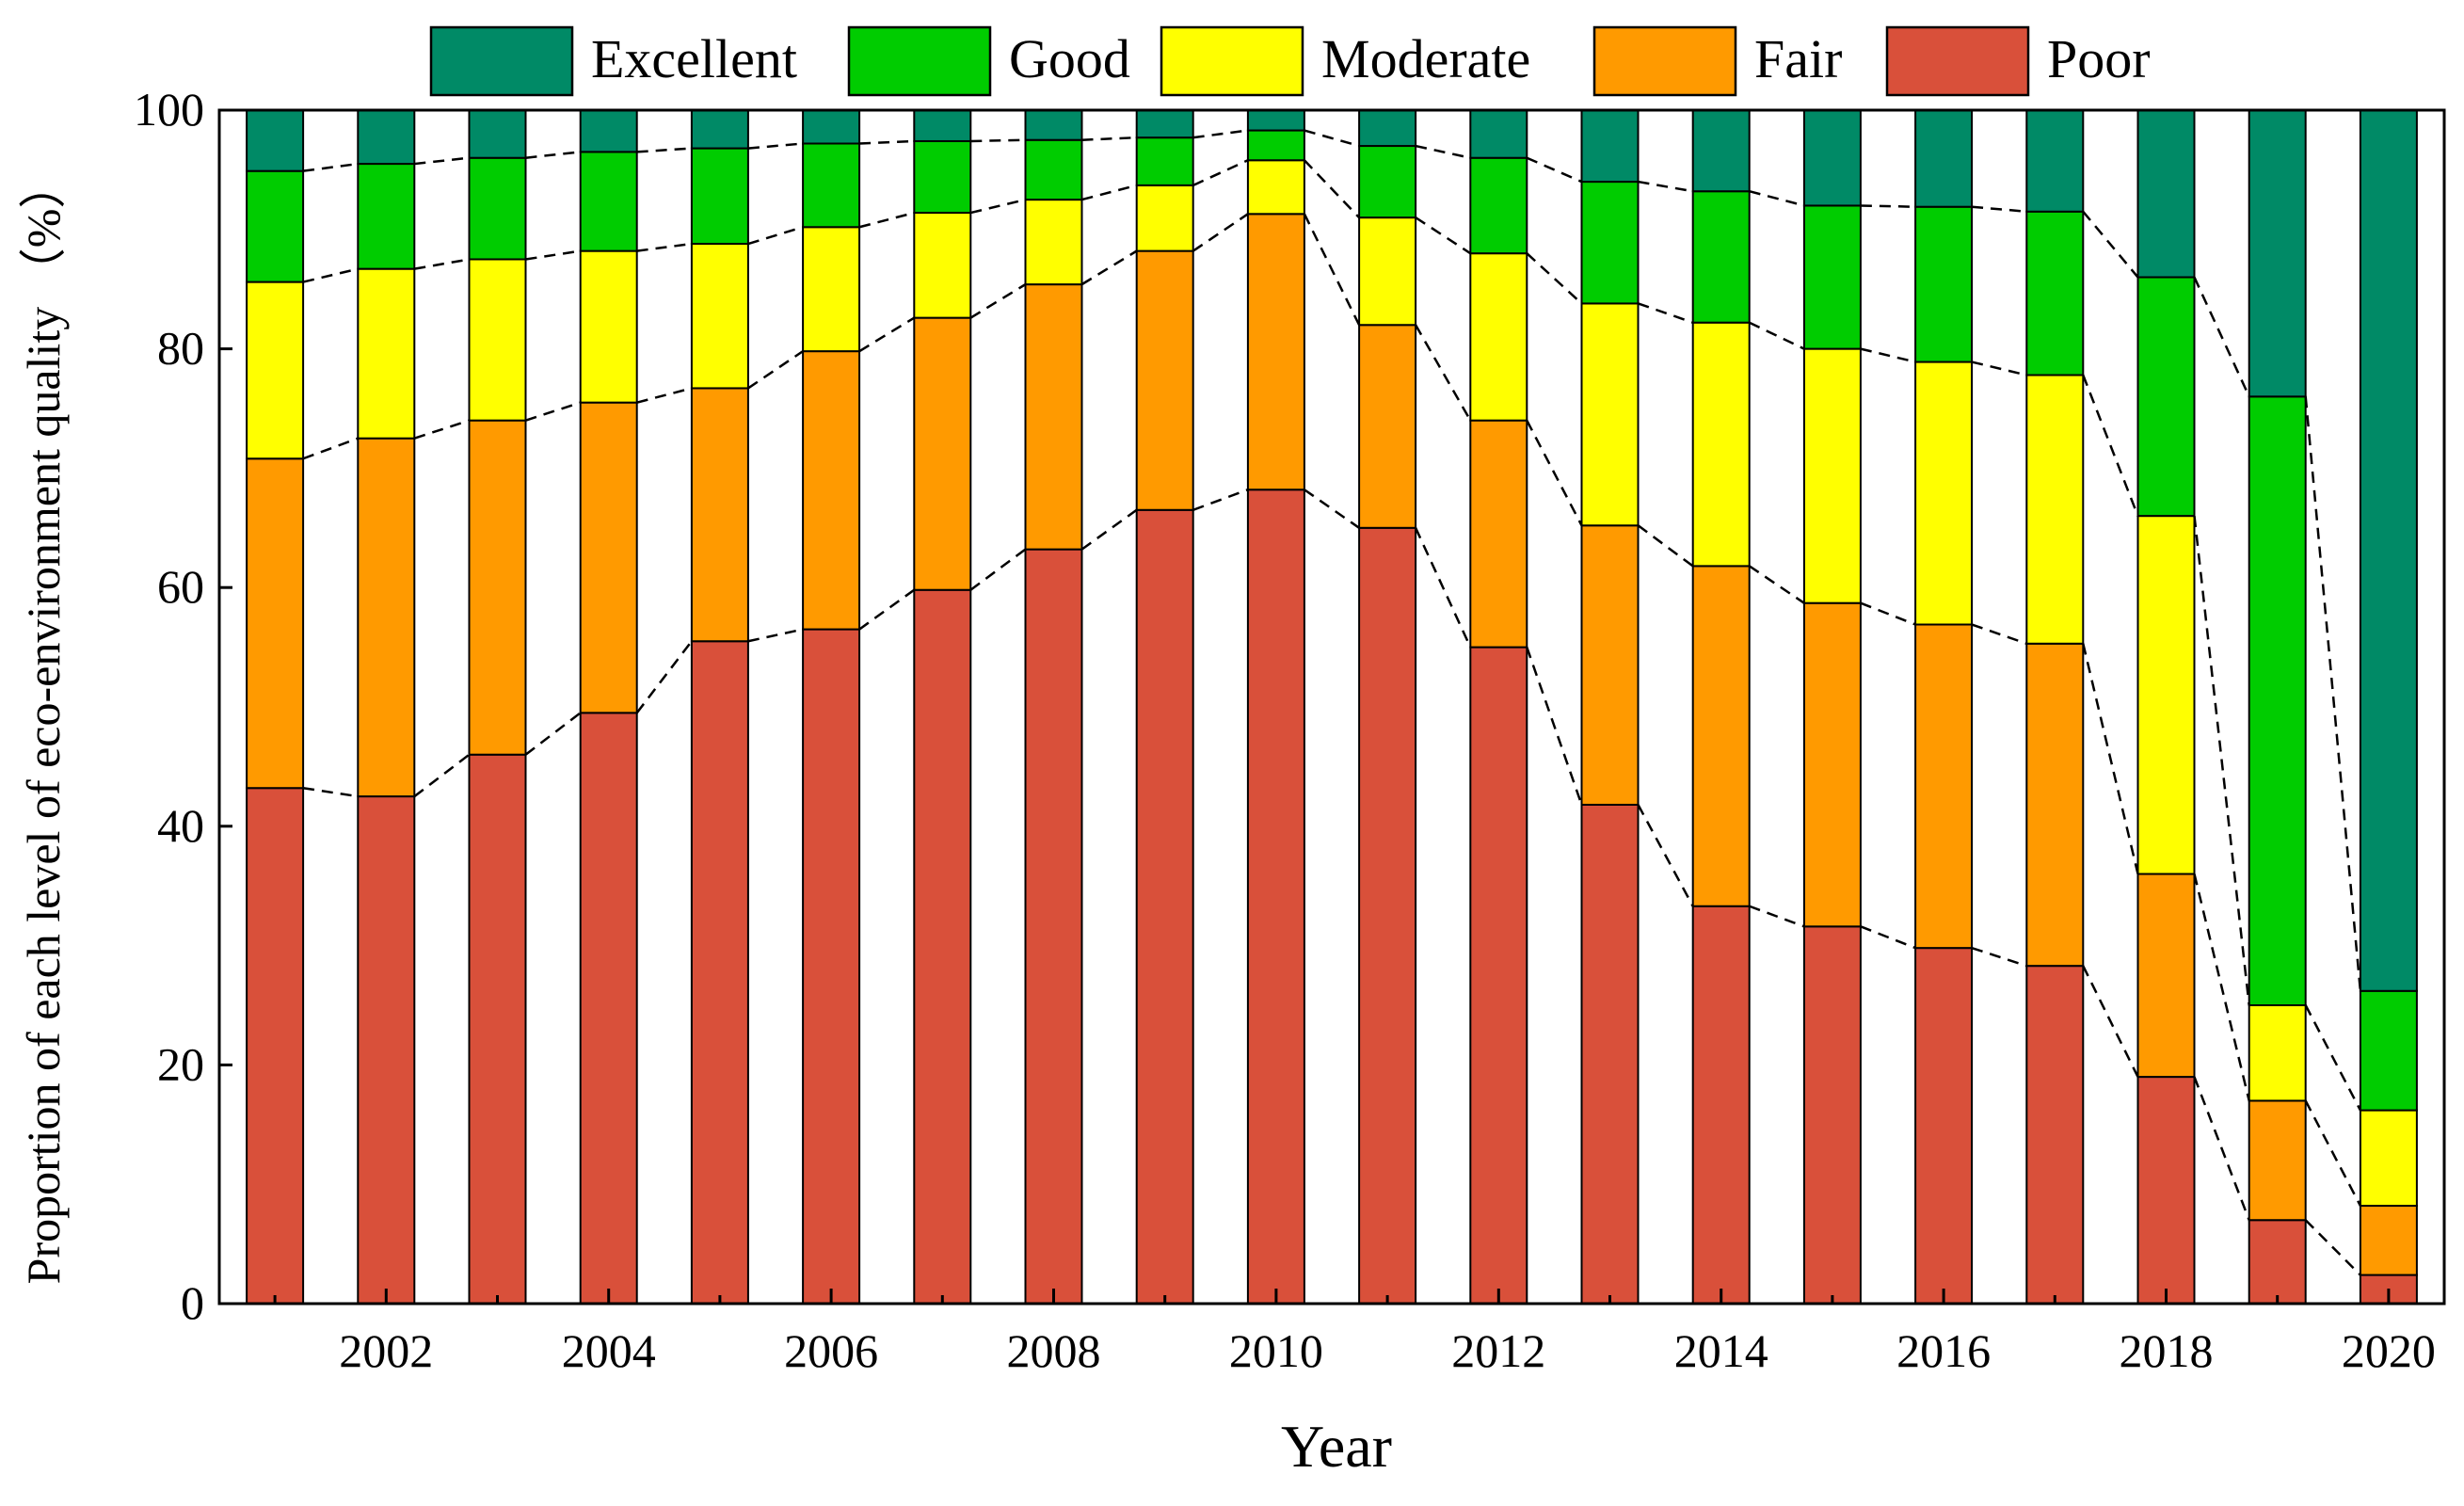 This screenshot has width=2464, height=1506. Describe the element at coordinates (608, 557) in the screenshot. I see `bar-fair-2004` at that location.